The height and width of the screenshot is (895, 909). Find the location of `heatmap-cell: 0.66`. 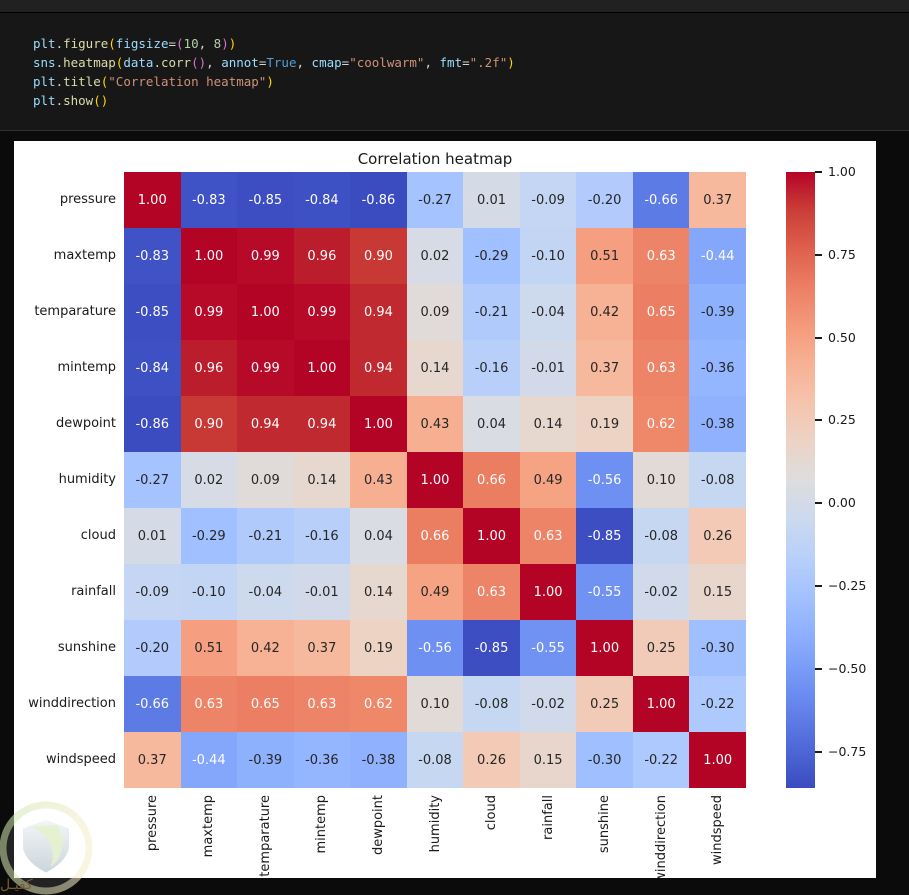

heatmap-cell: 0.66 is located at coordinates (491, 480).